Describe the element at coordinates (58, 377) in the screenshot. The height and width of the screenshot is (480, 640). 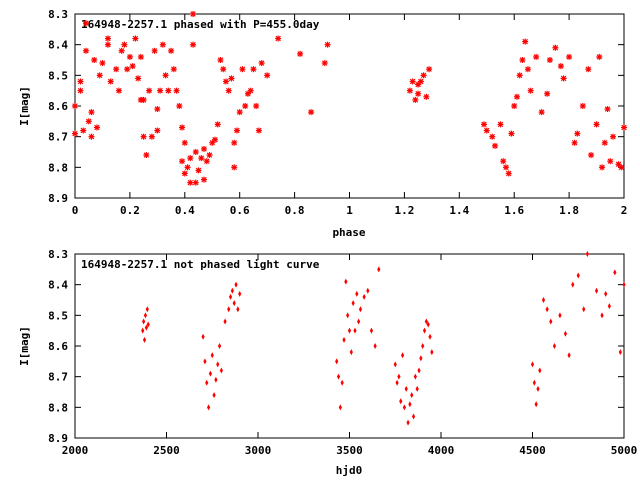
I see `unphased-y-tick-label: 8.7` at that location.